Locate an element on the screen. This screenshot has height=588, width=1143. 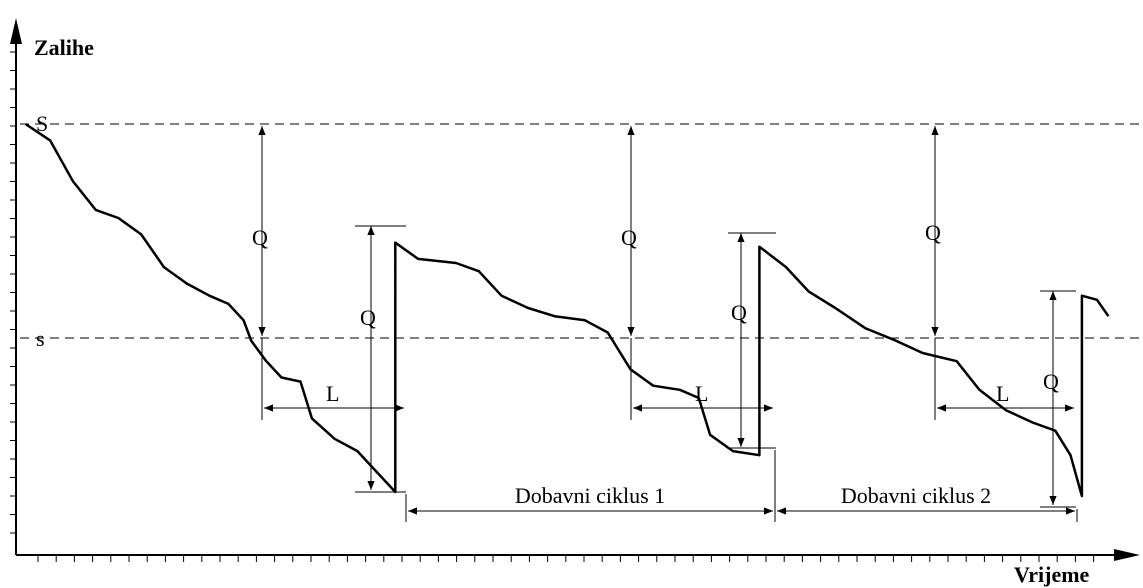
q-label-6: Q is located at coordinates (1051, 381).